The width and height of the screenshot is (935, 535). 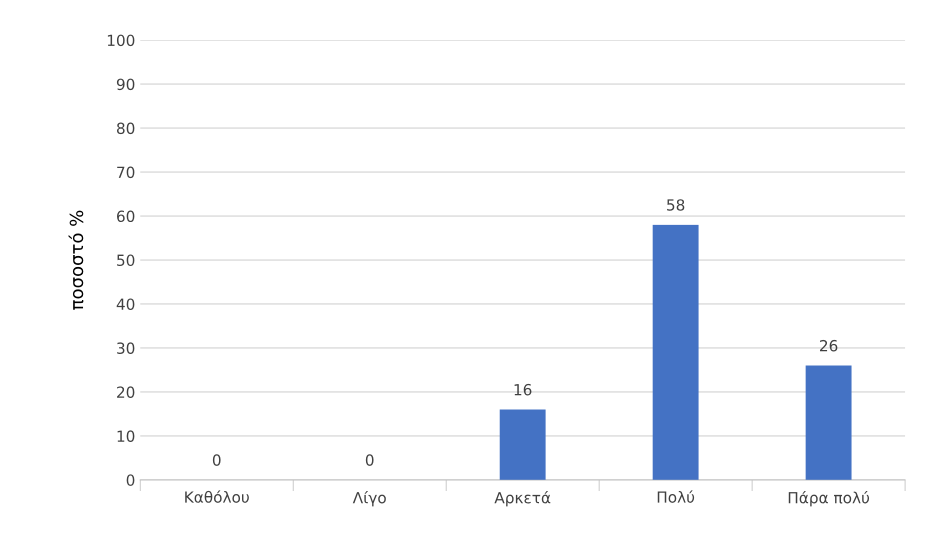 What do you see at coordinates (829, 498) in the screenshot?
I see `x-tick-label: Πάρα πολύ` at bounding box center [829, 498].